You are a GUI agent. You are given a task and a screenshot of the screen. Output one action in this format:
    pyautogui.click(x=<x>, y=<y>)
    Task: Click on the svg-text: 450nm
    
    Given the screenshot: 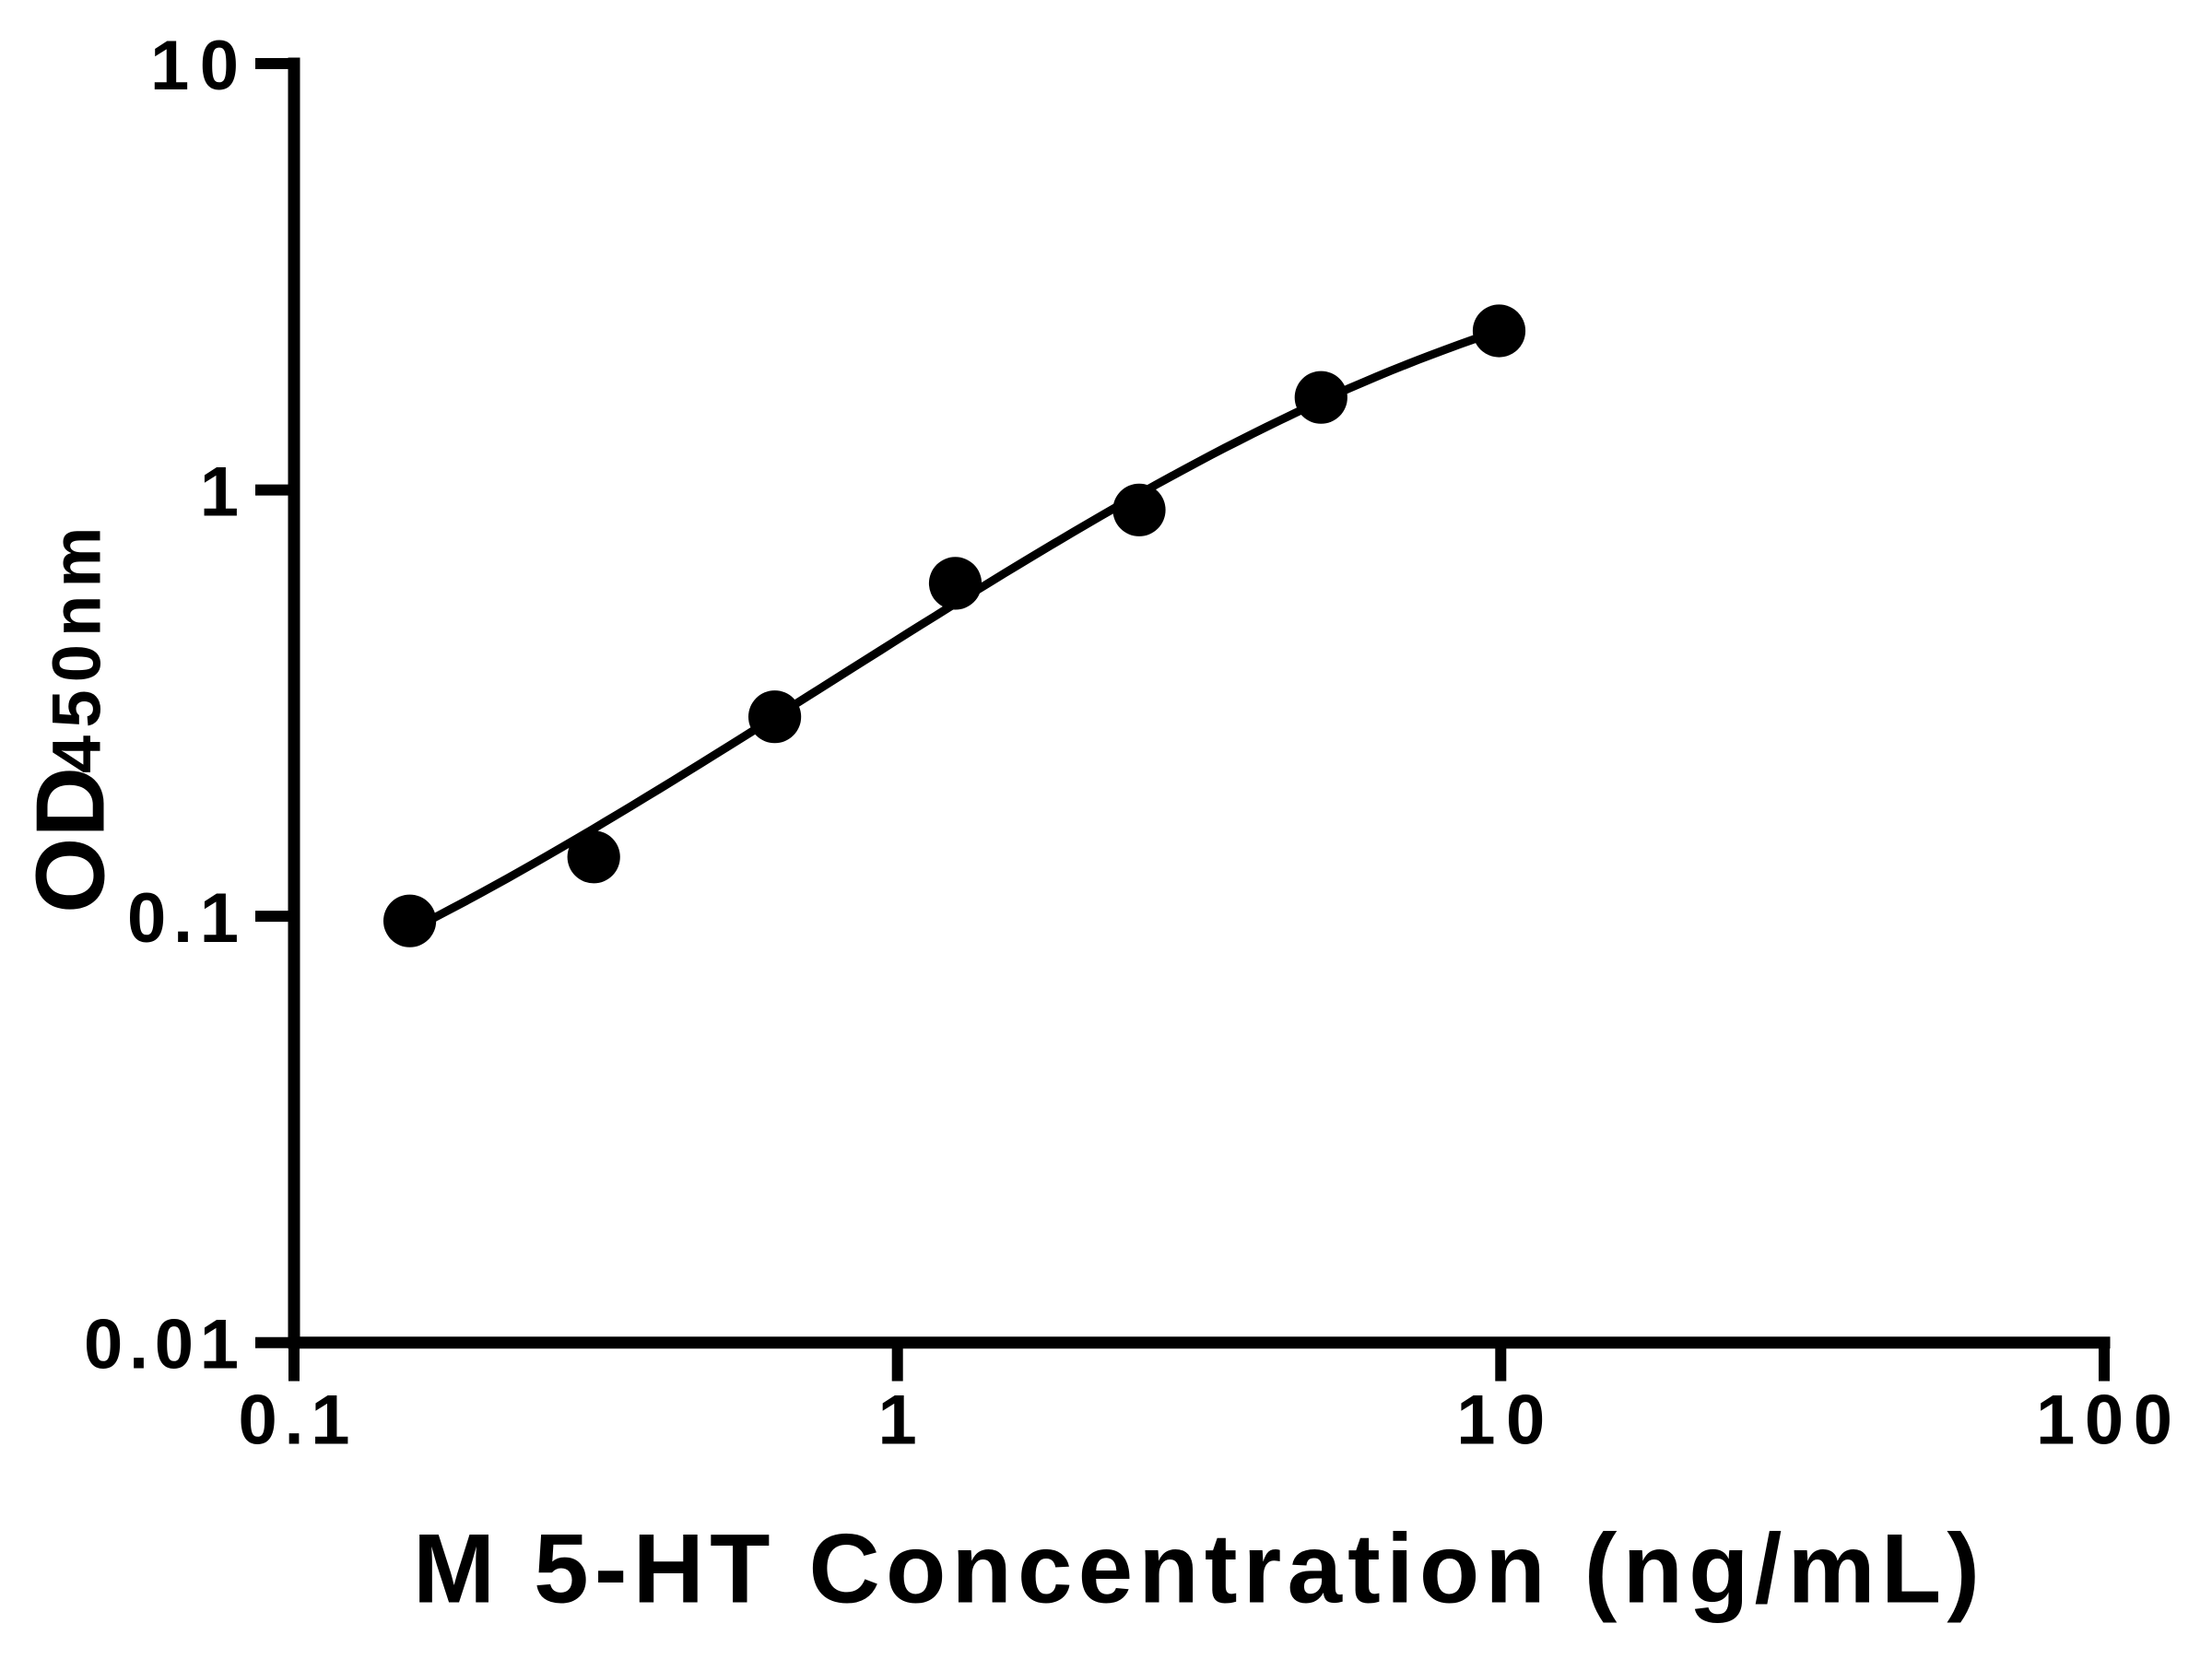 What is the action you would take?
    pyautogui.click(x=77, y=646)
    